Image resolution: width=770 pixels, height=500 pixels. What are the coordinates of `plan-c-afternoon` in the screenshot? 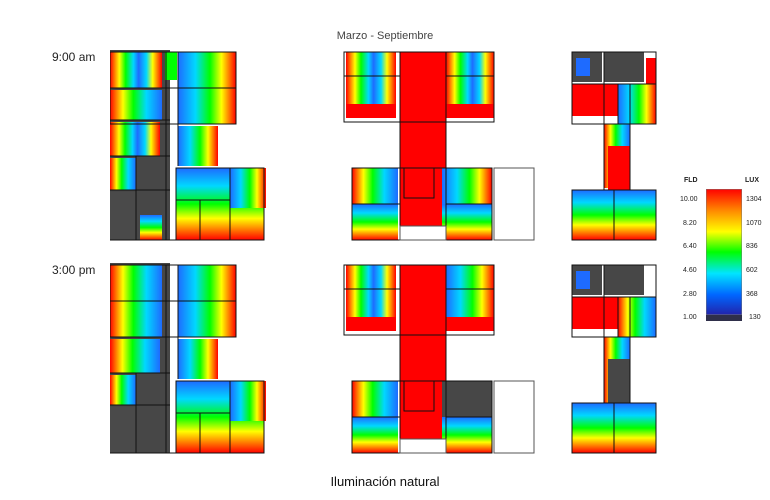 It's located at (617, 360).